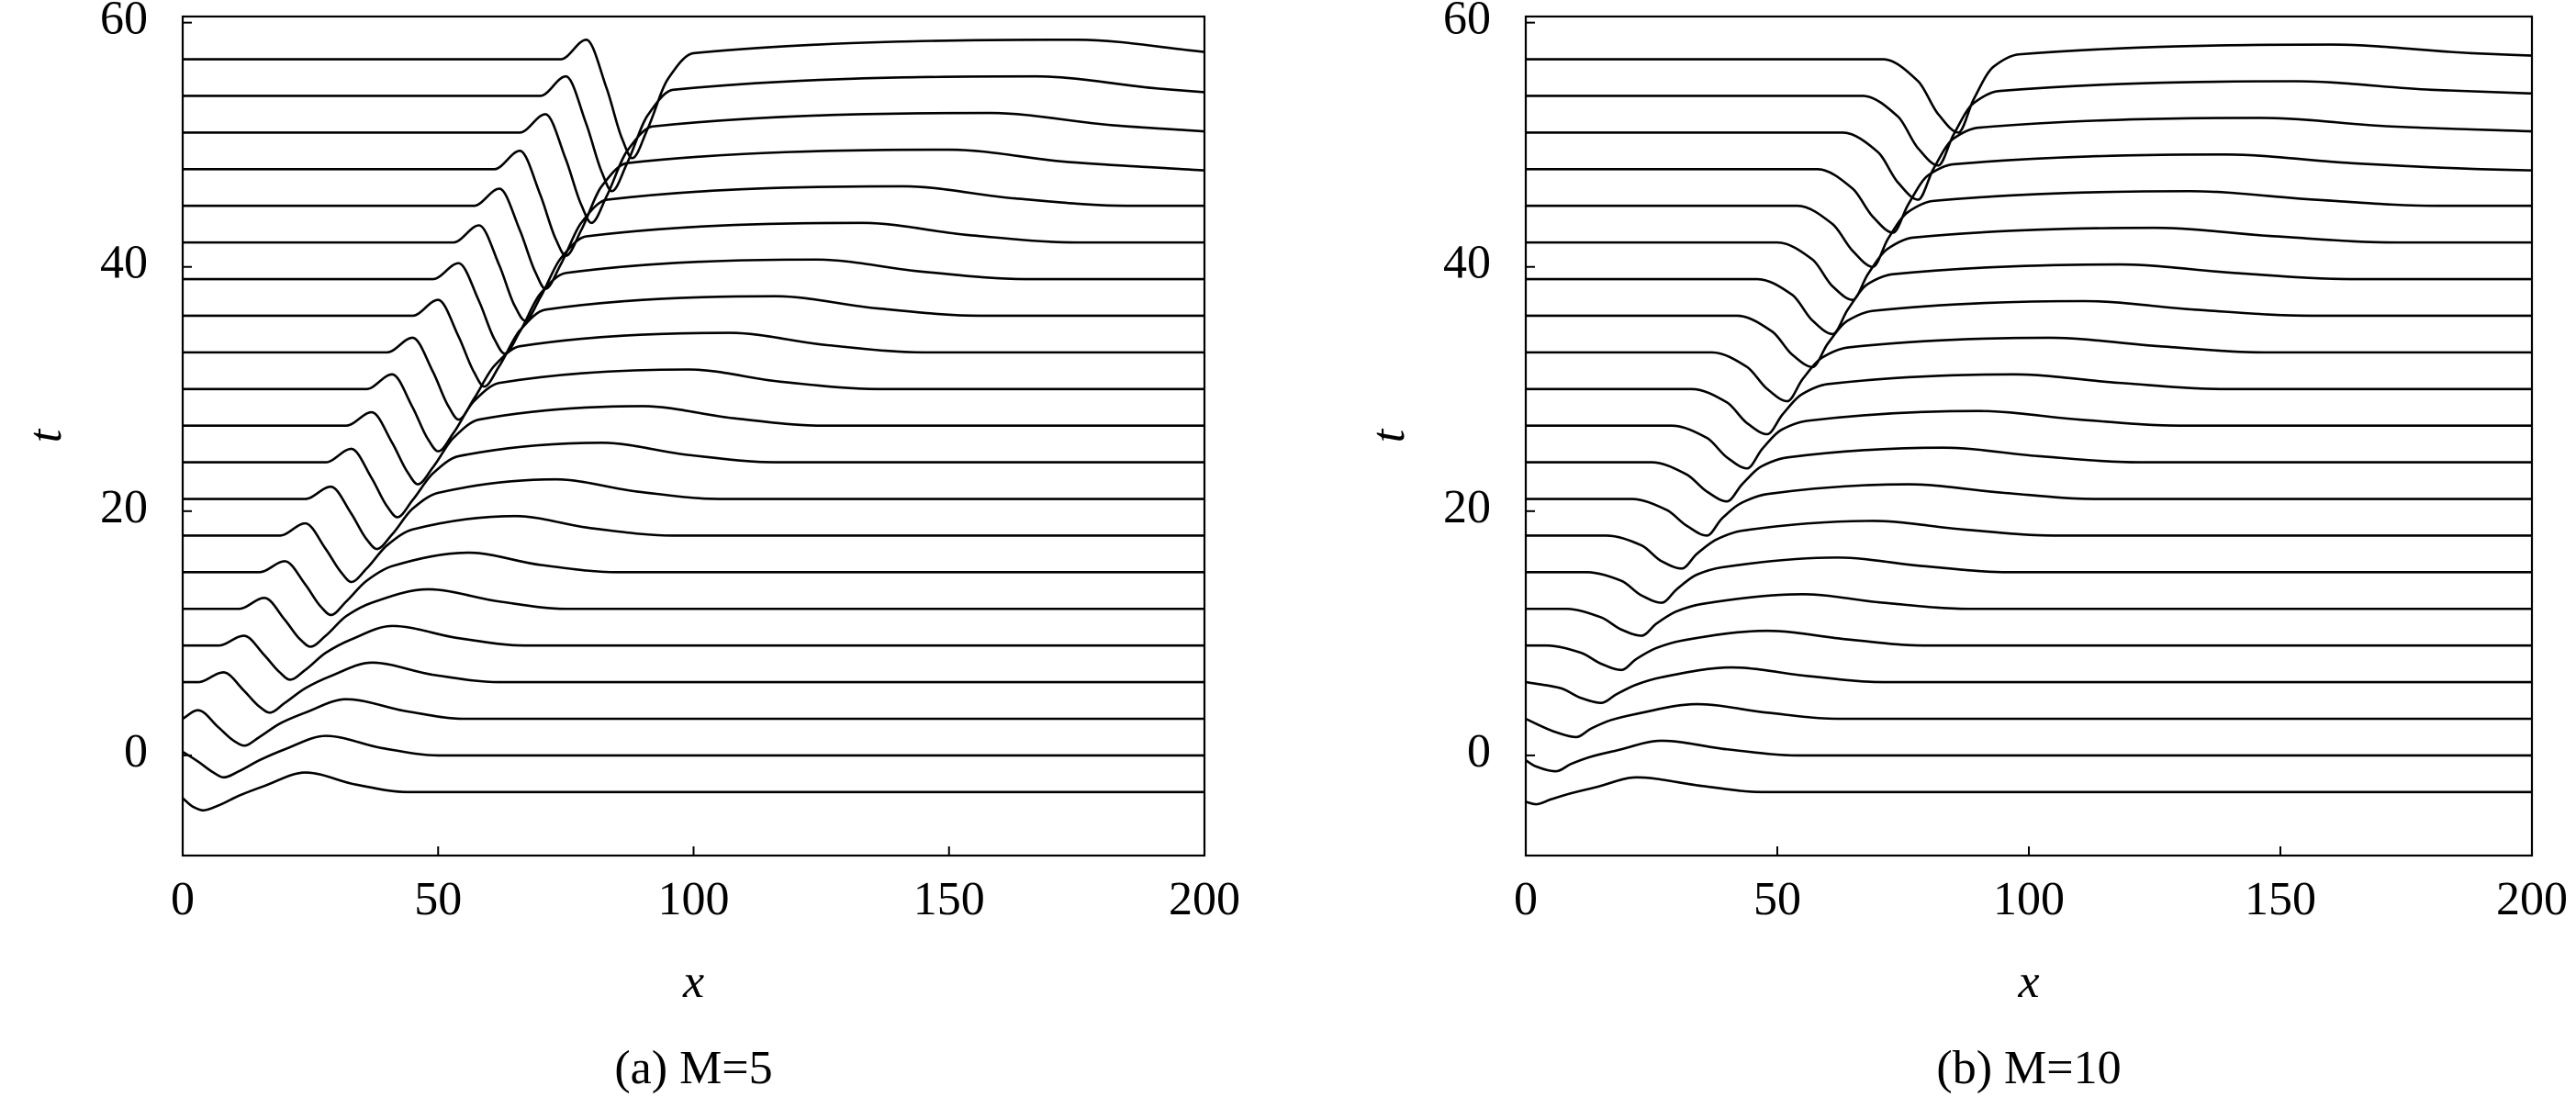 The height and width of the screenshot is (1108, 2576). What do you see at coordinates (693, 1068) in the screenshot?
I see `caption: (a) M=5` at bounding box center [693, 1068].